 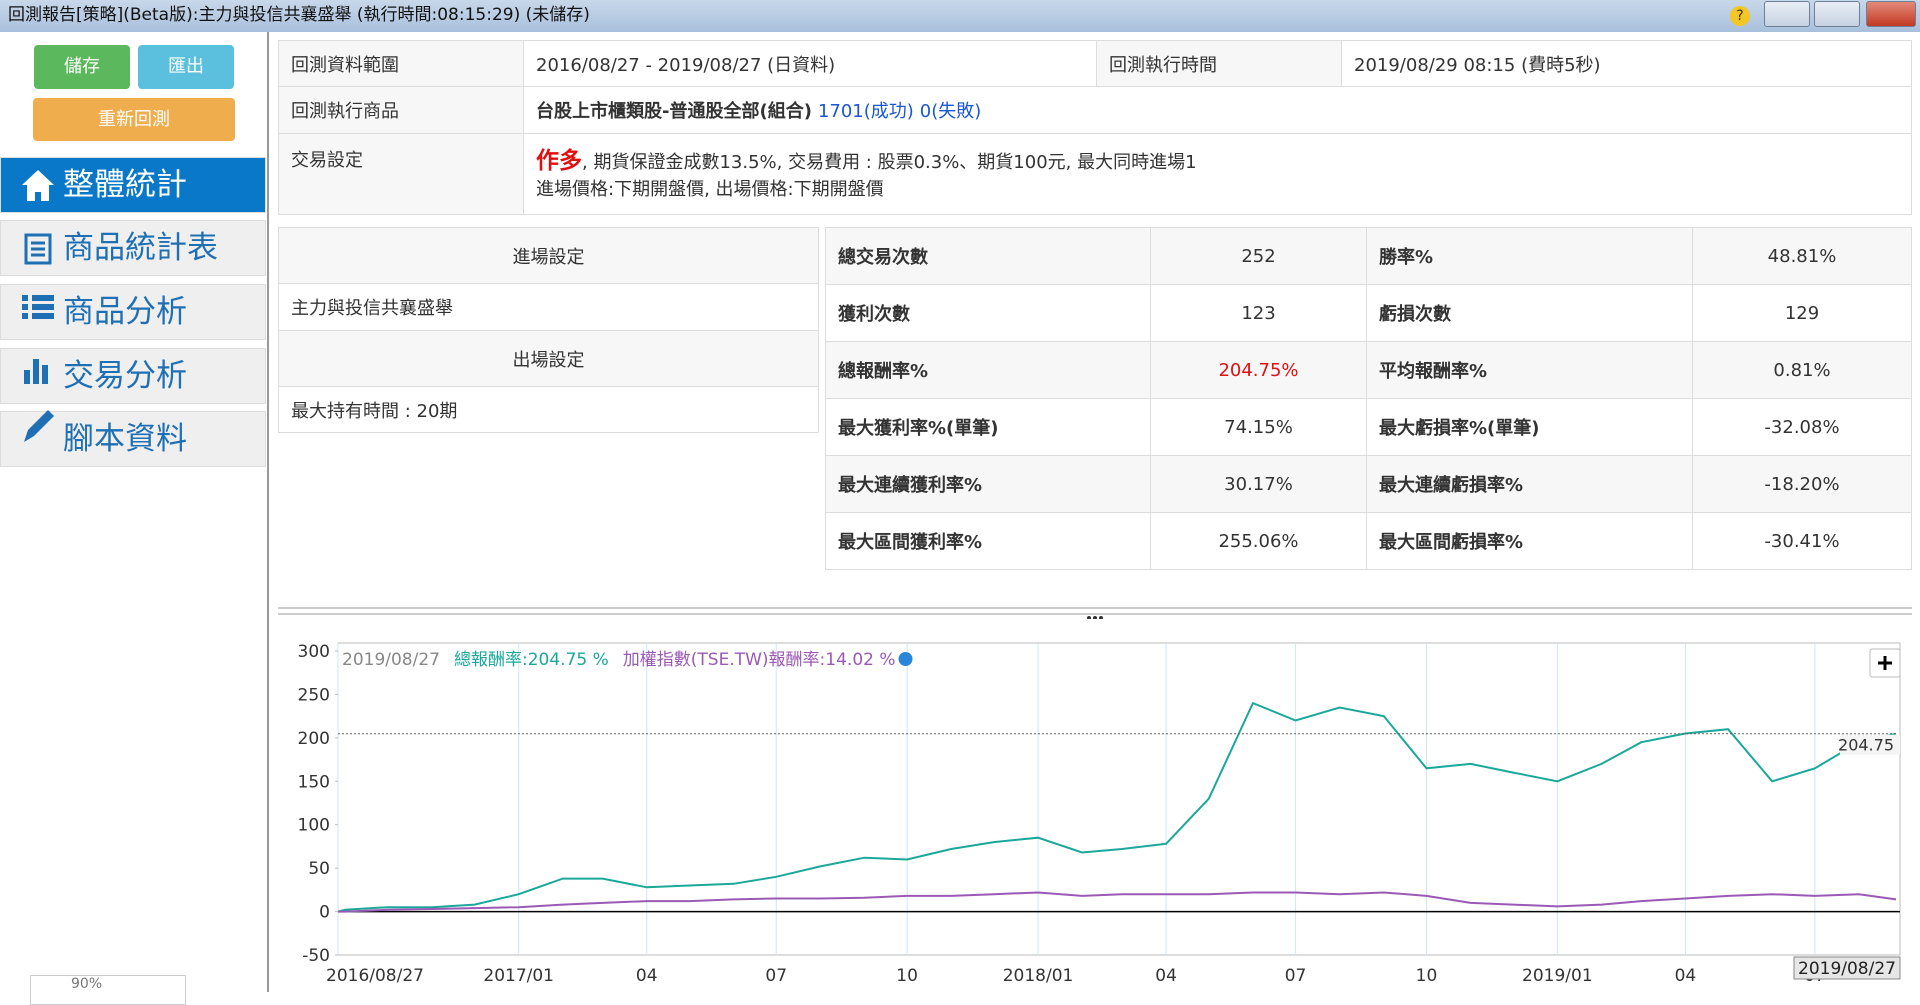 I want to click on y-tick-label: 250, so click(x=314, y=695).